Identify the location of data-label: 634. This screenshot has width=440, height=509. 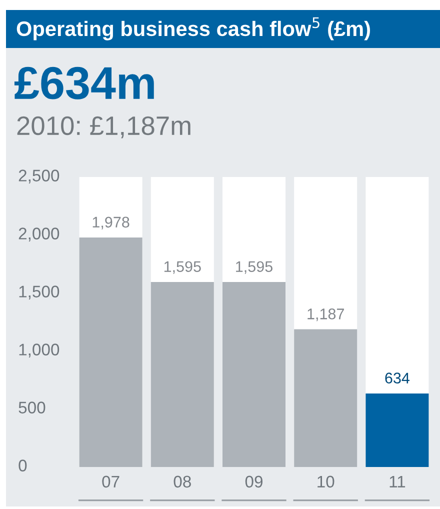
(397, 378).